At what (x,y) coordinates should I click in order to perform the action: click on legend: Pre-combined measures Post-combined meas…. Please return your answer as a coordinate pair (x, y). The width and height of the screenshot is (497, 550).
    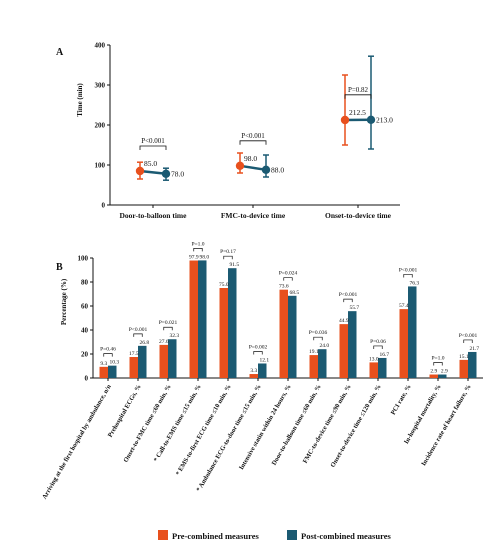
    Looking at the image, I should click on (274, 535).